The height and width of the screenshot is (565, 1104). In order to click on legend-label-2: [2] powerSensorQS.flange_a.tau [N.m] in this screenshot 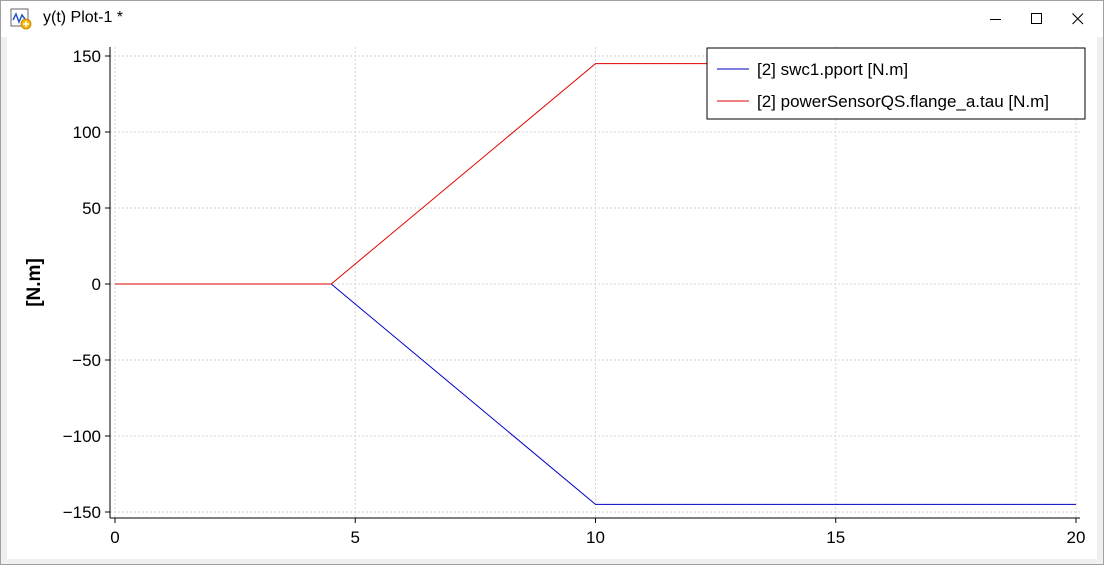, I will do `click(903, 101)`.